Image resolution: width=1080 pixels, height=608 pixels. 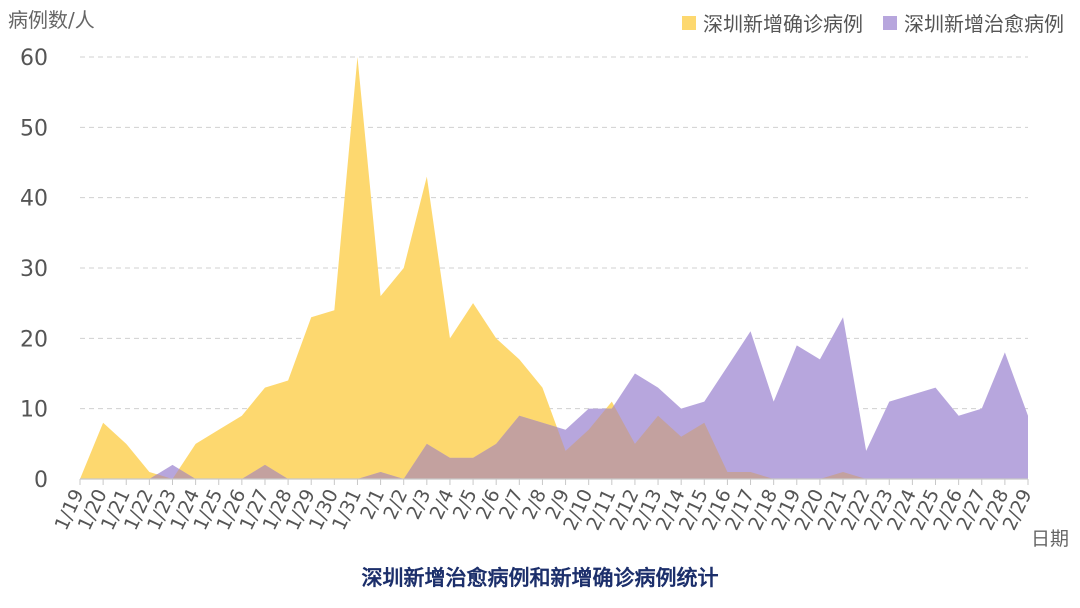 What do you see at coordinates (689, 22) in the screenshot?
I see `legend-swatch-confirmed` at bounding box center [689, 22].